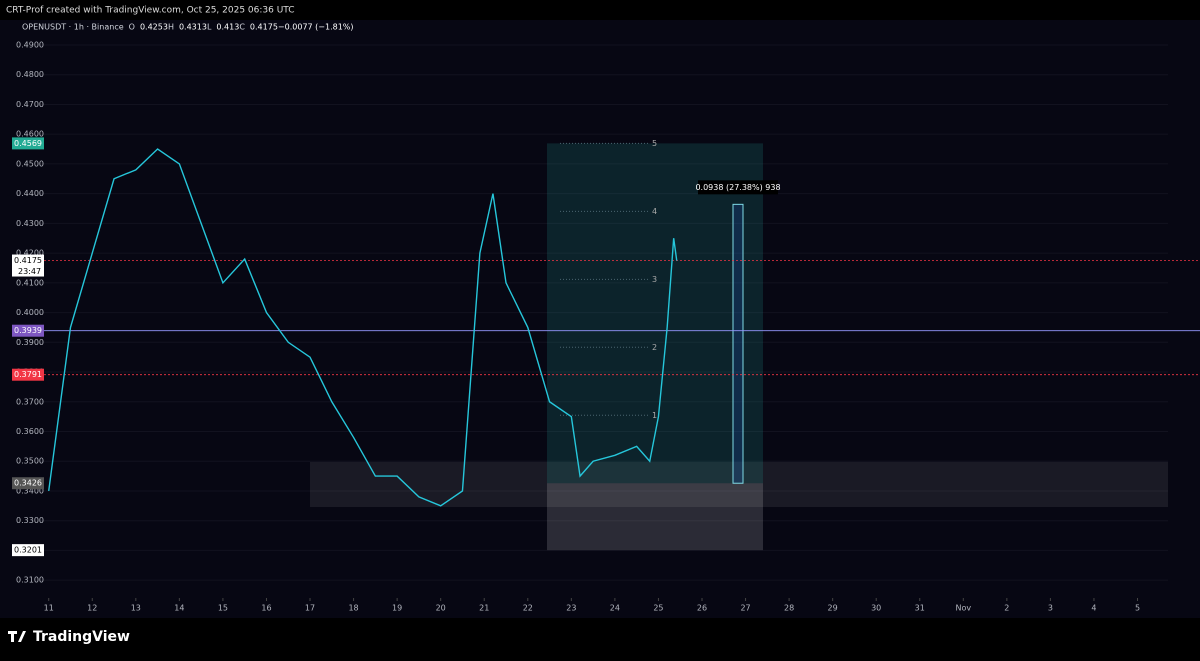 This screenshot has height=661, width=1200. I want to click on price-tag: 0.3201, so click(28, 550).